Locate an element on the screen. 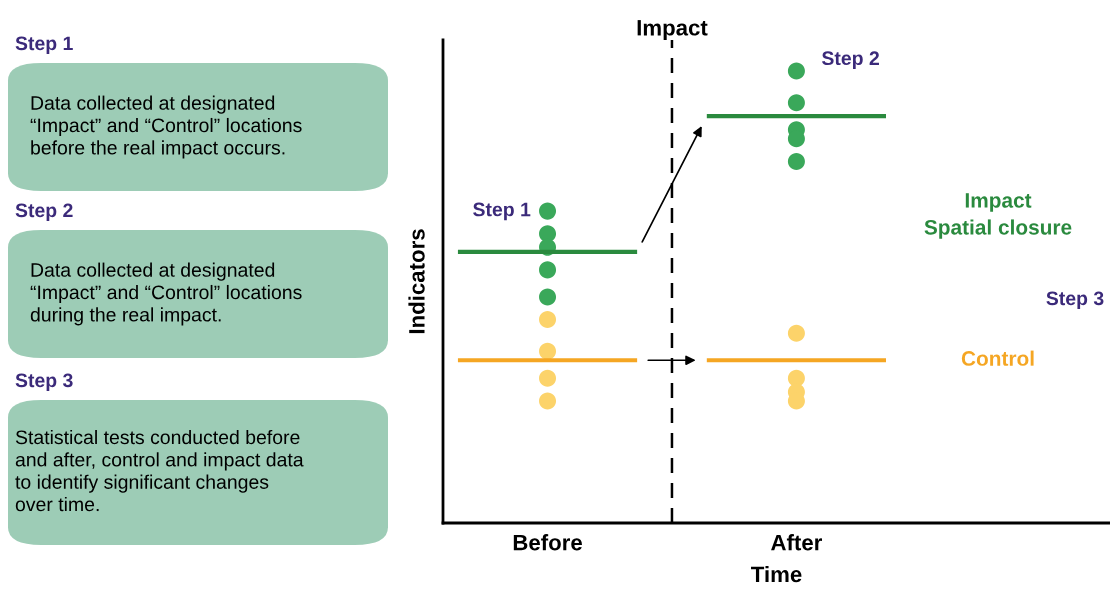 The height and width of the screenshot is (589, 1110). text: Step 2 is located at coordinates (44, 212).